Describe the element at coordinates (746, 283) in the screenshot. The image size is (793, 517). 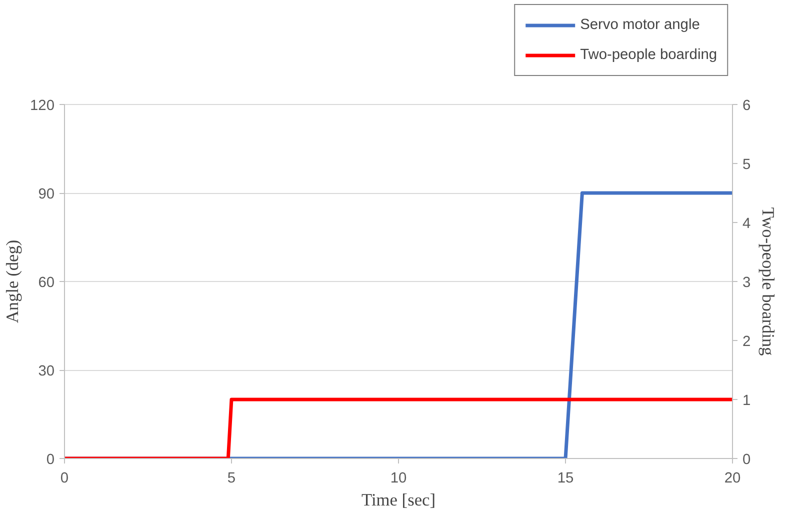
I see `y2-tick-label: 3` at that location.